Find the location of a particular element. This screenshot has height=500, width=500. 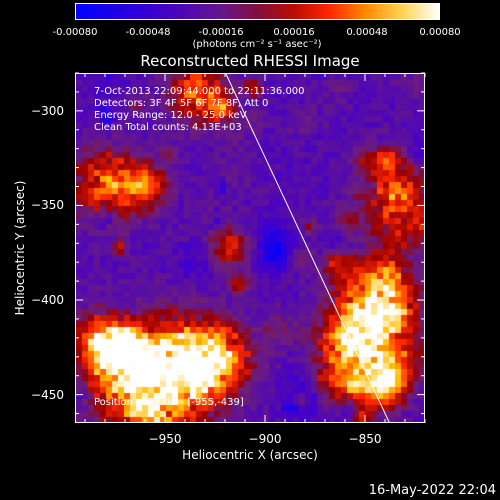

colorbar-units: (photons cm⁻² s⁻¹ asec⁻²) is located at coordinates (257, 44).